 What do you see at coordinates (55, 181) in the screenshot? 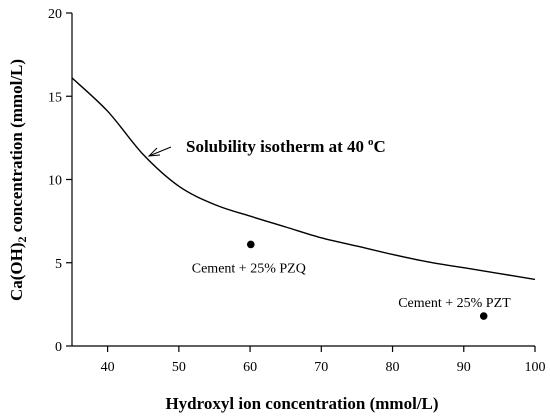
I see `y-tick-label: 10` at bounding box center [55, 181].